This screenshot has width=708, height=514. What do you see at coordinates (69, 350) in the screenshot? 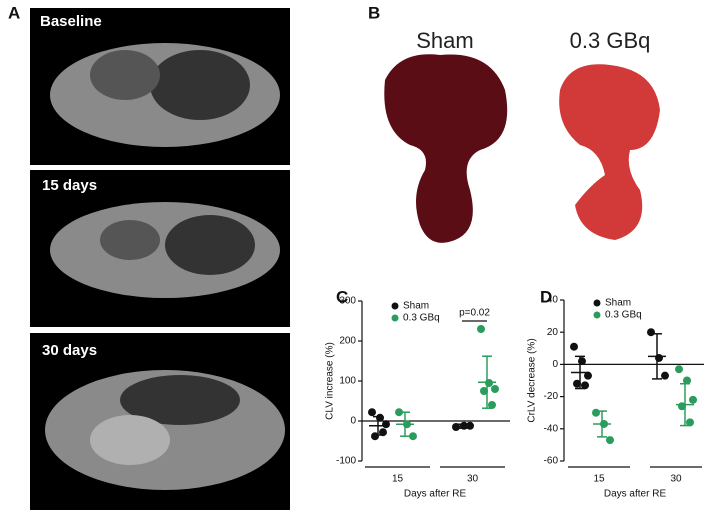
I see `ct-caption: 30 days` at bounding box center [69, 350].